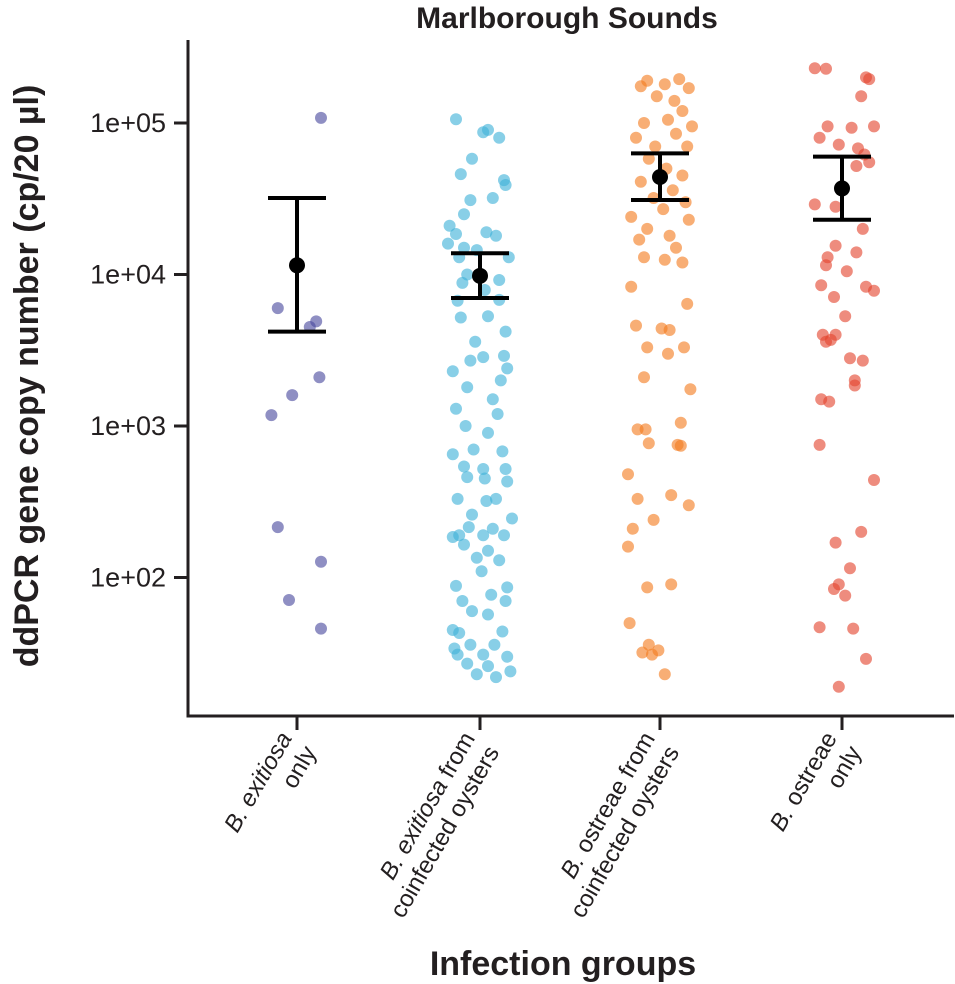 The width and height of the screenshot is (955, 984). I want to click on y-ticks: 1e+02 1e+03 1e+04 1e+05, so click(139, 350).